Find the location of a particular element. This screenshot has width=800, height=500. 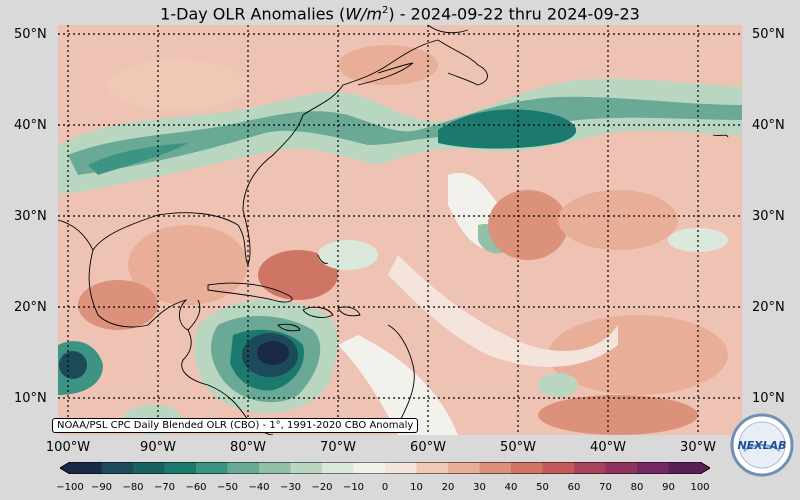

nexlab-logo: NEXLAB is located at coordinates (762, 445).